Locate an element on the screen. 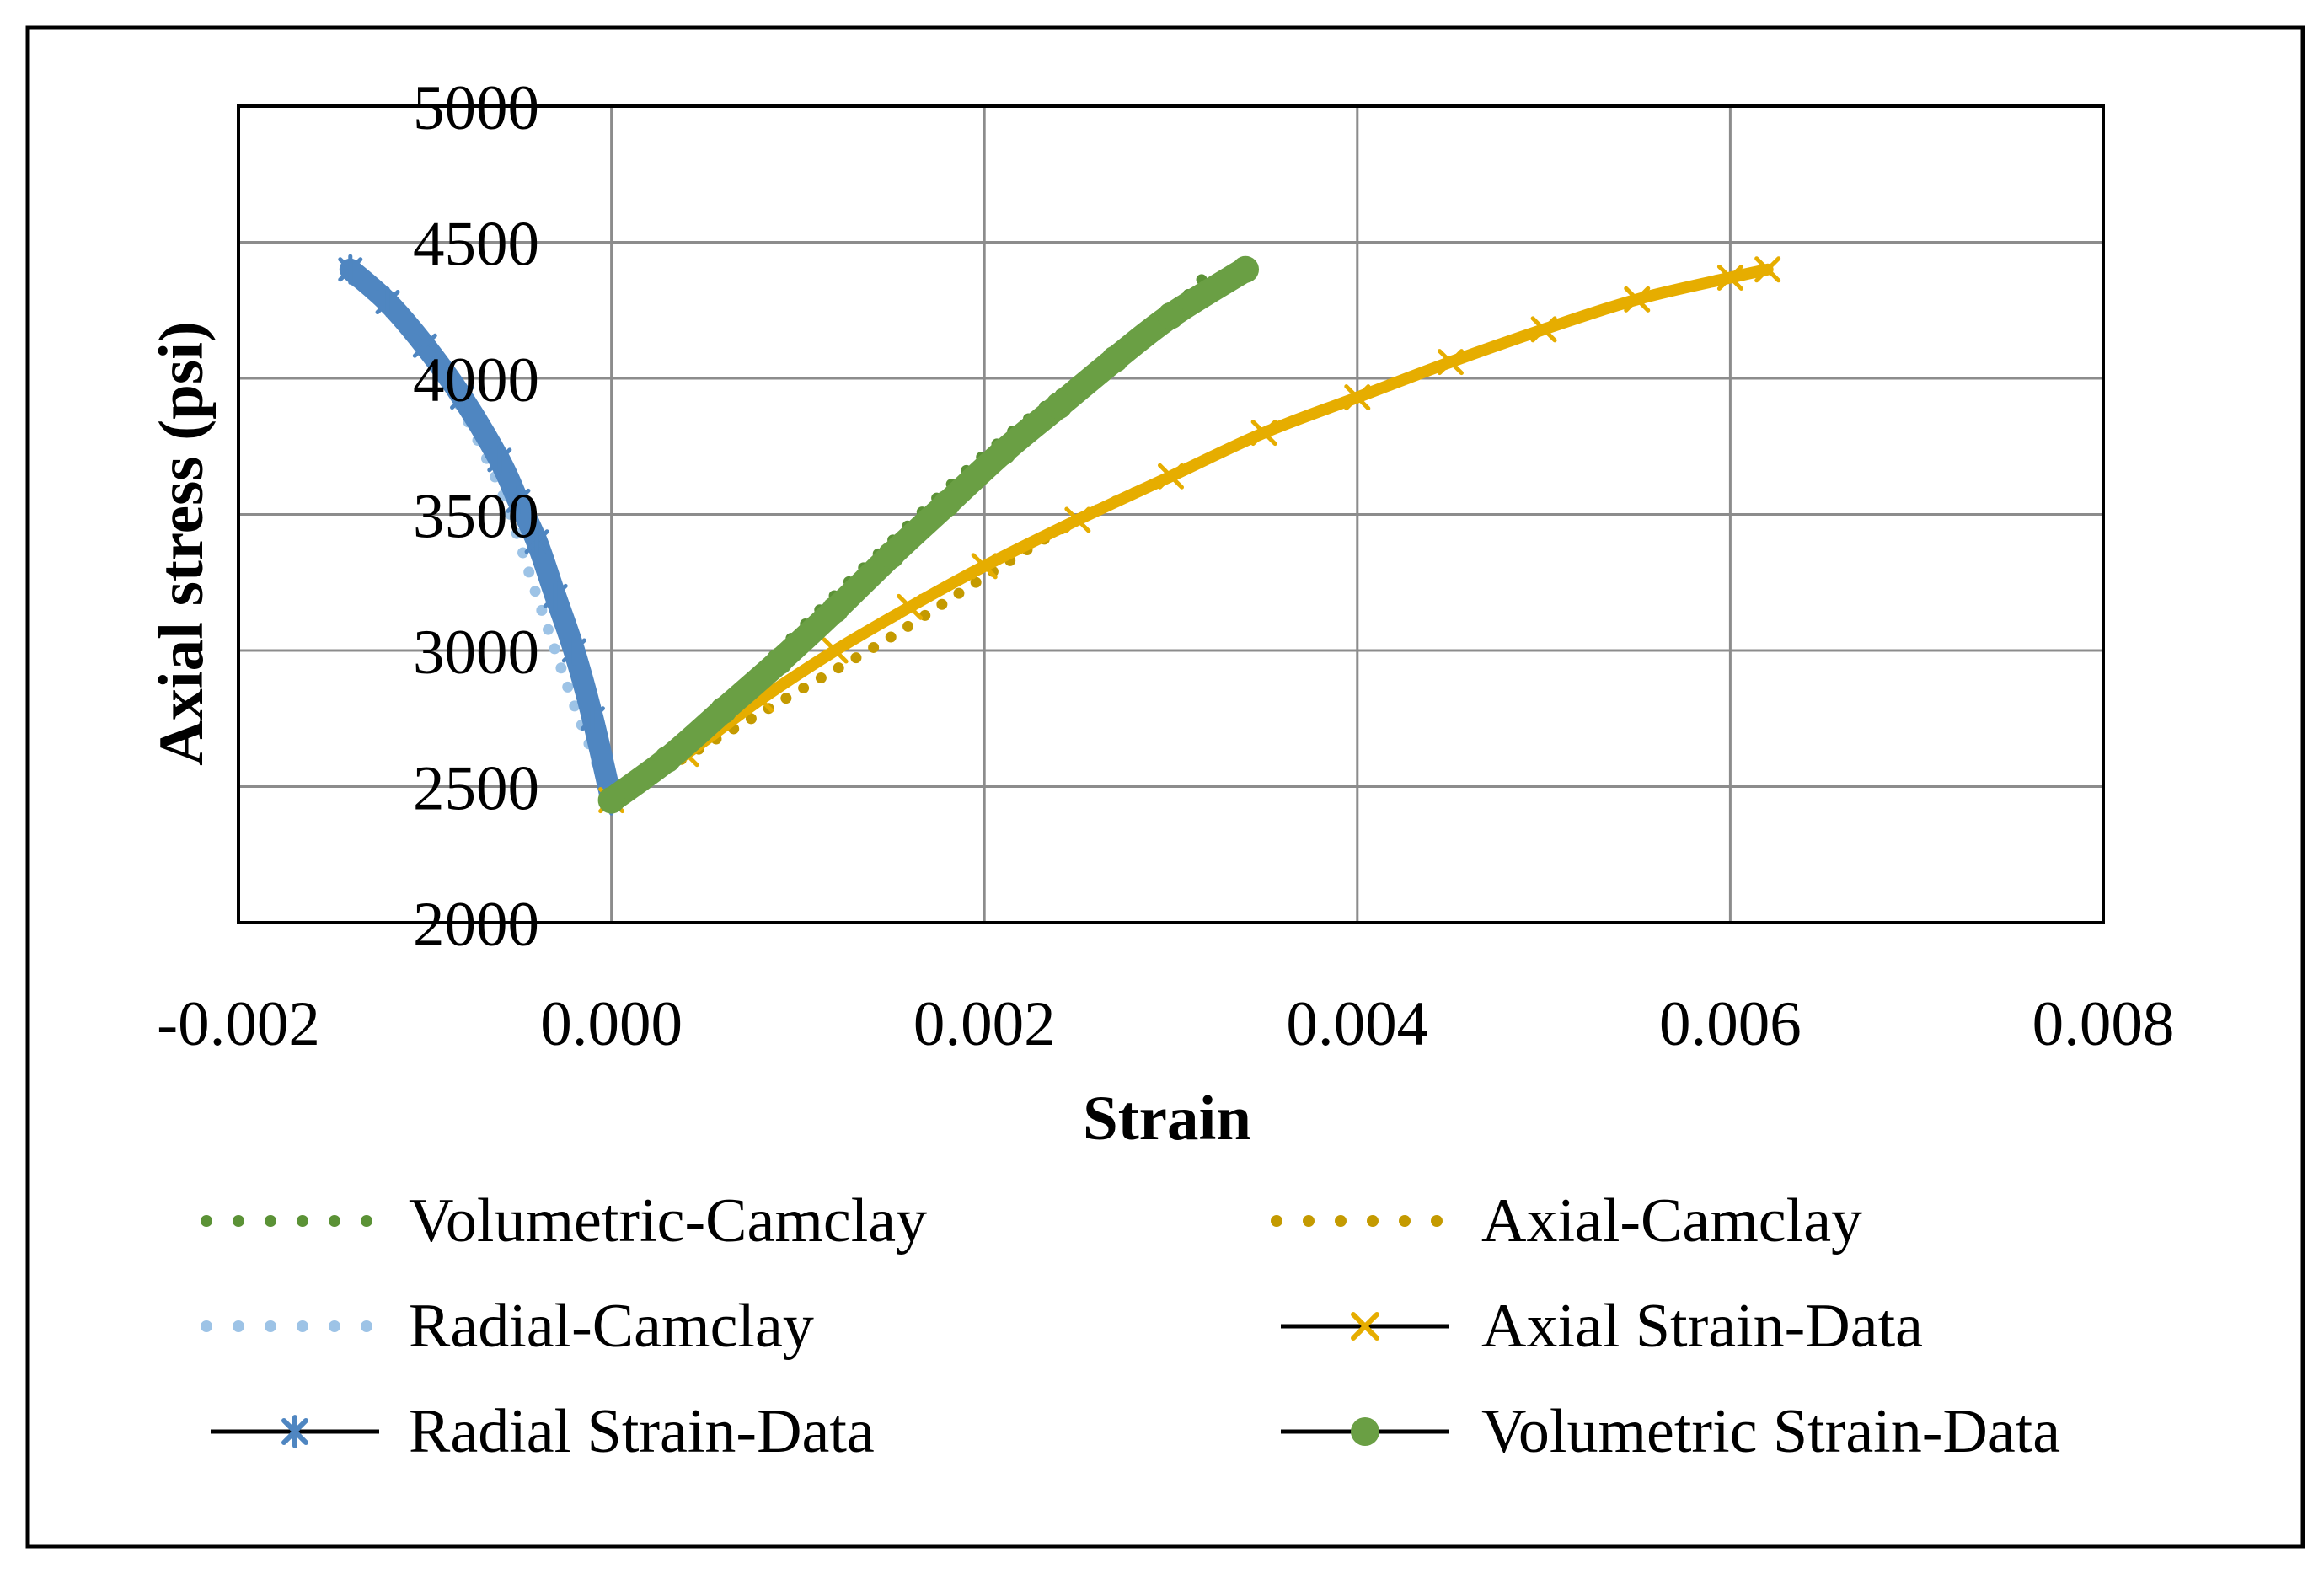 This screenshot has width=2324, height=1574. y-tick-label: 5000 is located at coordinates (476, 108).